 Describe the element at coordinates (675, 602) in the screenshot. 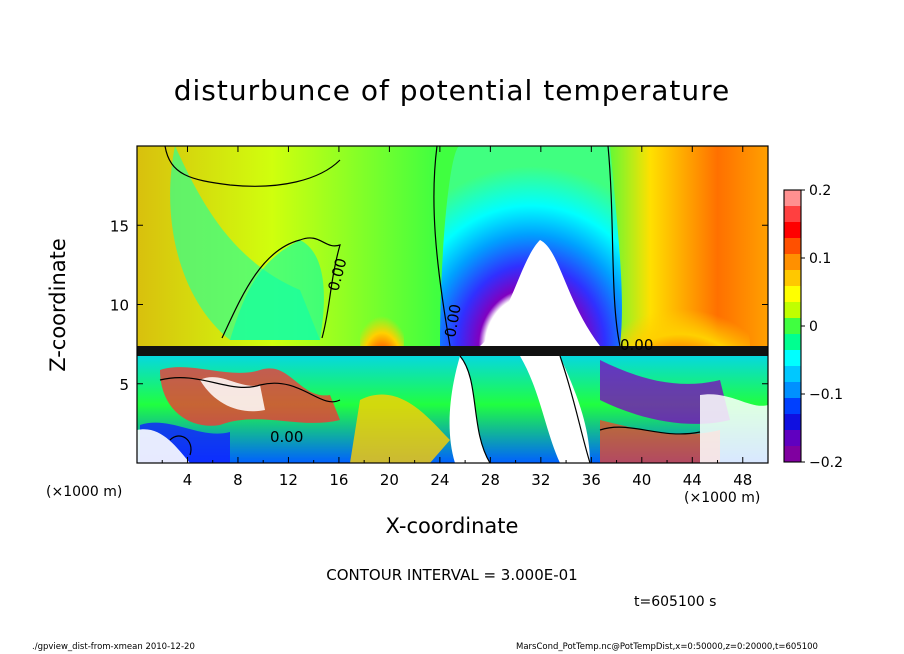

I see `time-stamp: t=605100 s` at that location.